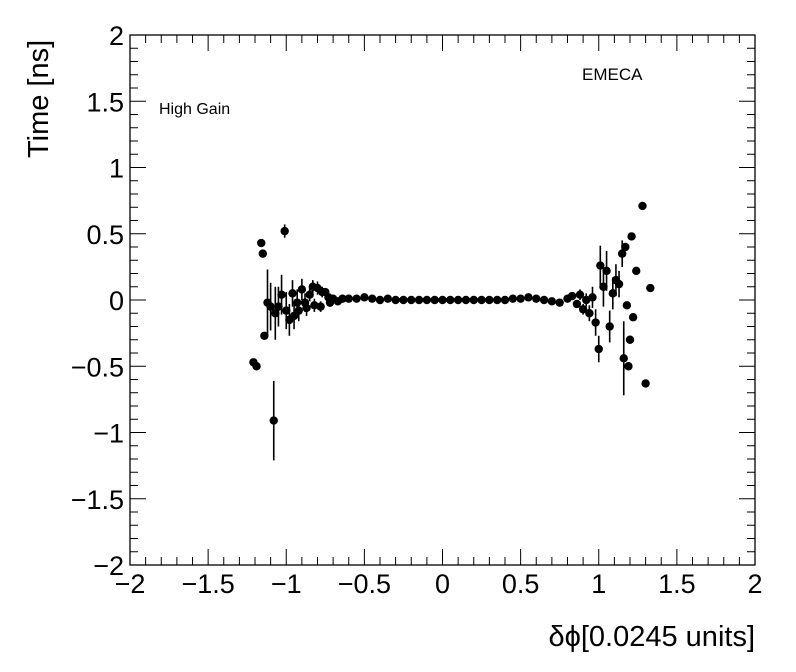  I want to click on y-tick-label: 1, so click(116, 169).